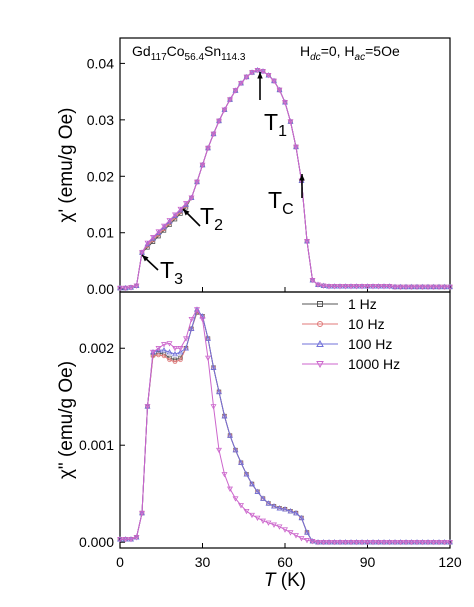  I want to click on x-tick-label: 120, so click(450, 562).